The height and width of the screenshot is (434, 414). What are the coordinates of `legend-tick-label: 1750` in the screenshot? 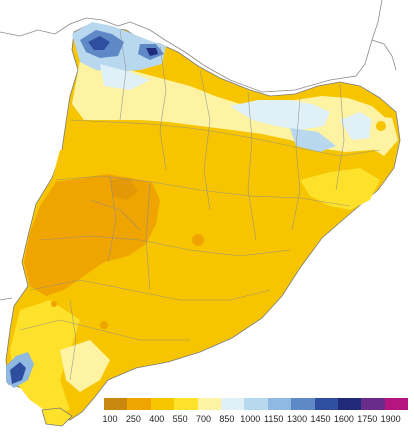 It's located at (367, 419).